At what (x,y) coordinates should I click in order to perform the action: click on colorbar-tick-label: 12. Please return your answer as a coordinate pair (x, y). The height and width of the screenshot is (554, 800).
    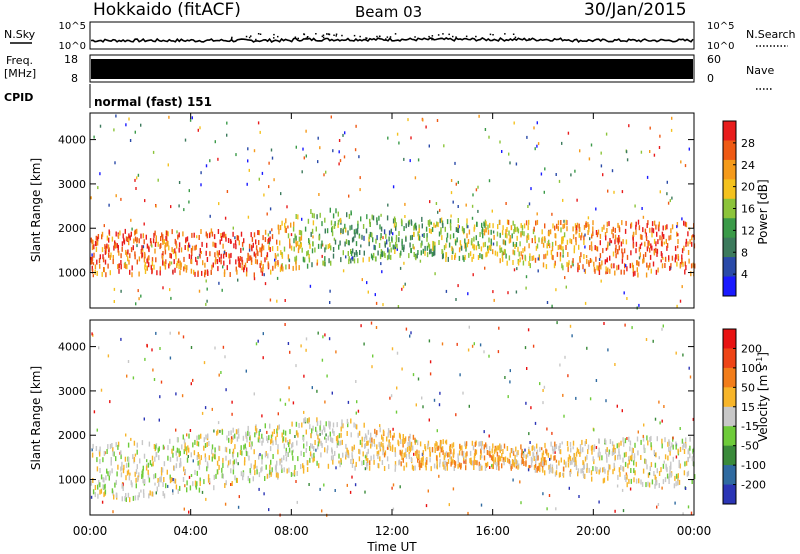
    Looking at the image, I should click on (748, 230).